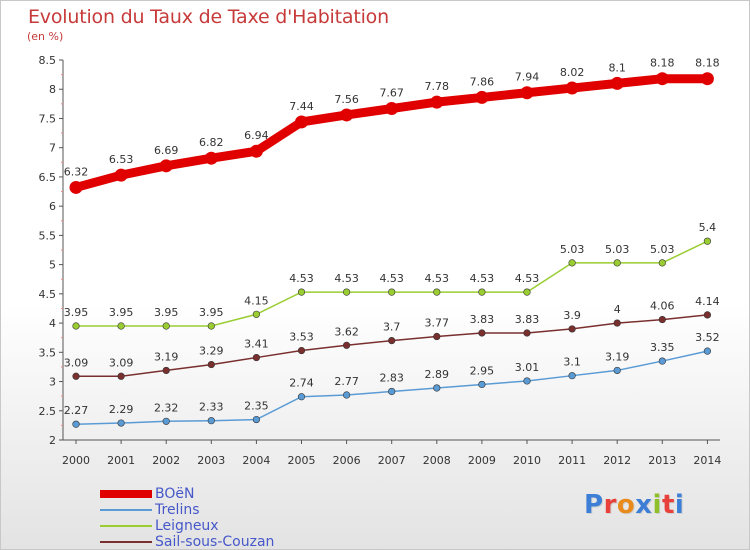 Image resolution: width=750 pixels, height=550 pixels. What do you see at coordinates (45, 36) in the screenshot?
I see `y-unit-label: (en %)` at bounding box center [45, 36].